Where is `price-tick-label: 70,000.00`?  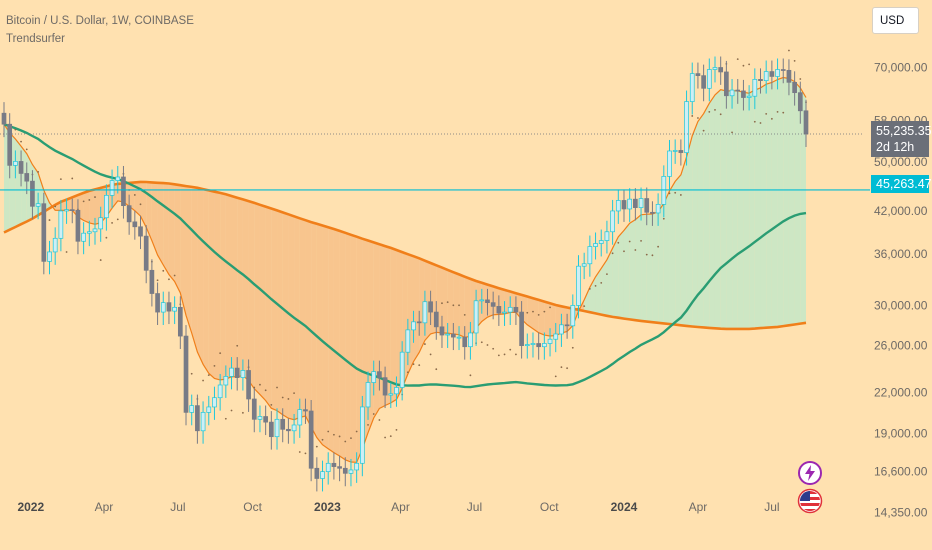
price-tick-label: 70,000.00 is located at coordinates (901, 67).